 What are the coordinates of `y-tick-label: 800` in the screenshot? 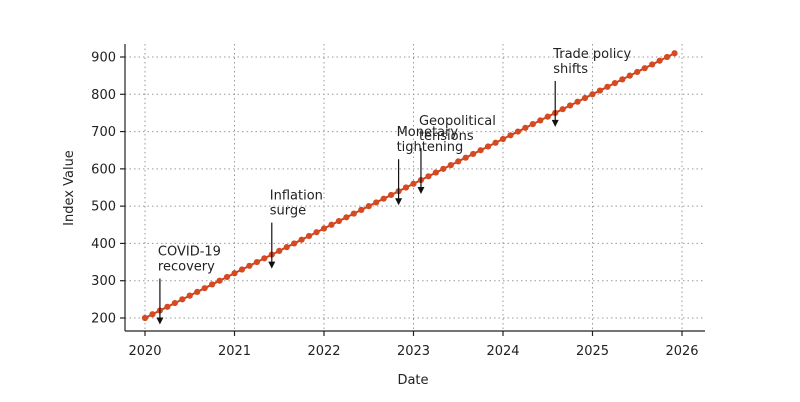 It's located at (103, 95).